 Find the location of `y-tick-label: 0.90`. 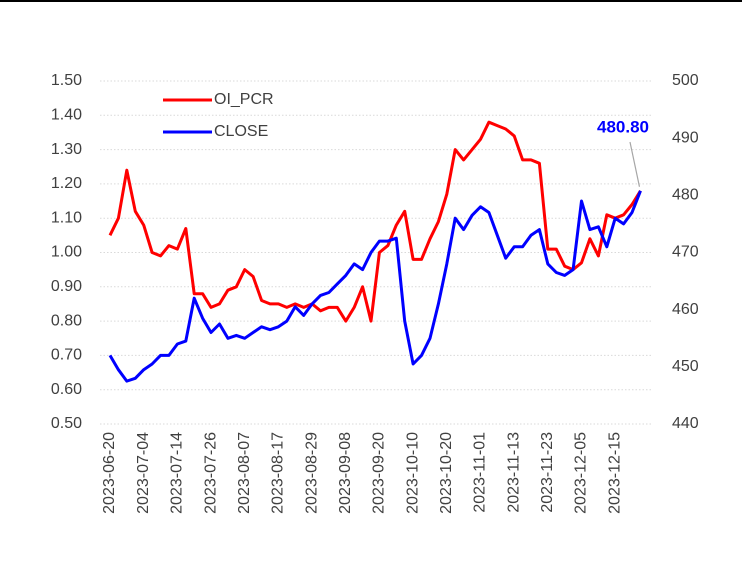

y-tick-label: 0.90 is located at coordinates (66, 286).